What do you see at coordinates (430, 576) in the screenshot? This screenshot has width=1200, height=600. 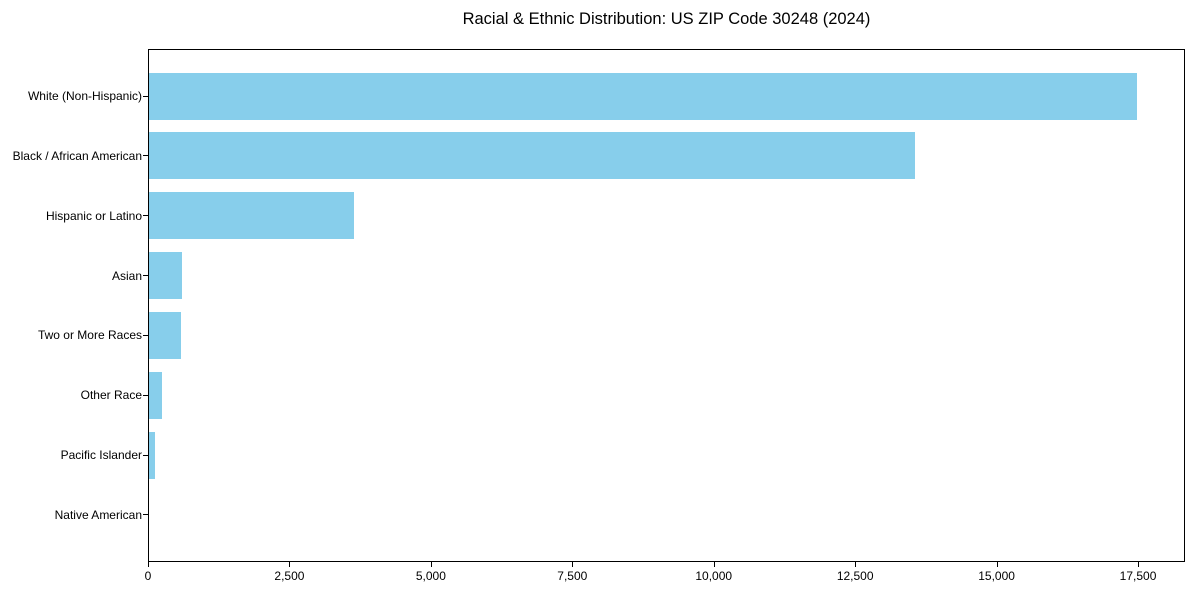 I see `x-tick-label: 5,000` at bounding box center [430, 576].